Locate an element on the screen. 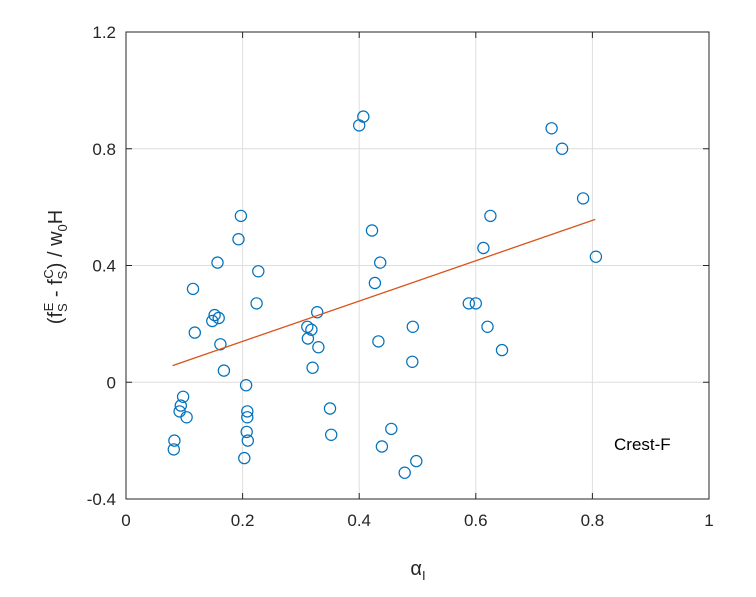 This screenshot has width=756, height=597. y-label-part2: - f is located at coordinates (56, 291).